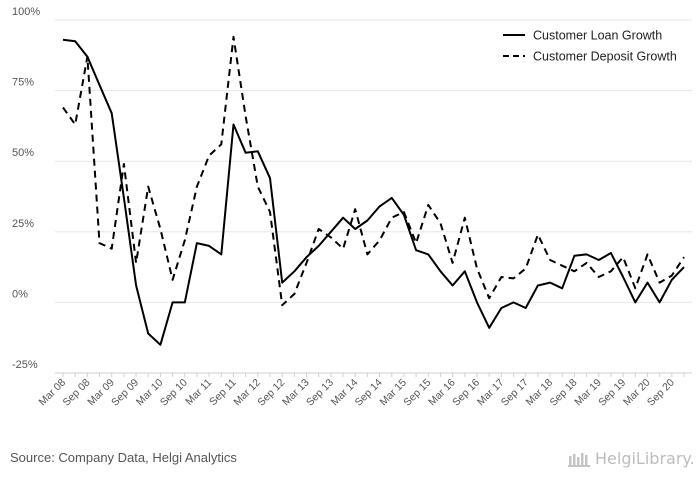 The width and height of the screenshot is (700, 483). What do you see at coordinates (20, 294) in the screenshot?
I see `y-tick-label: 0%` at bounding box center [20, 294].